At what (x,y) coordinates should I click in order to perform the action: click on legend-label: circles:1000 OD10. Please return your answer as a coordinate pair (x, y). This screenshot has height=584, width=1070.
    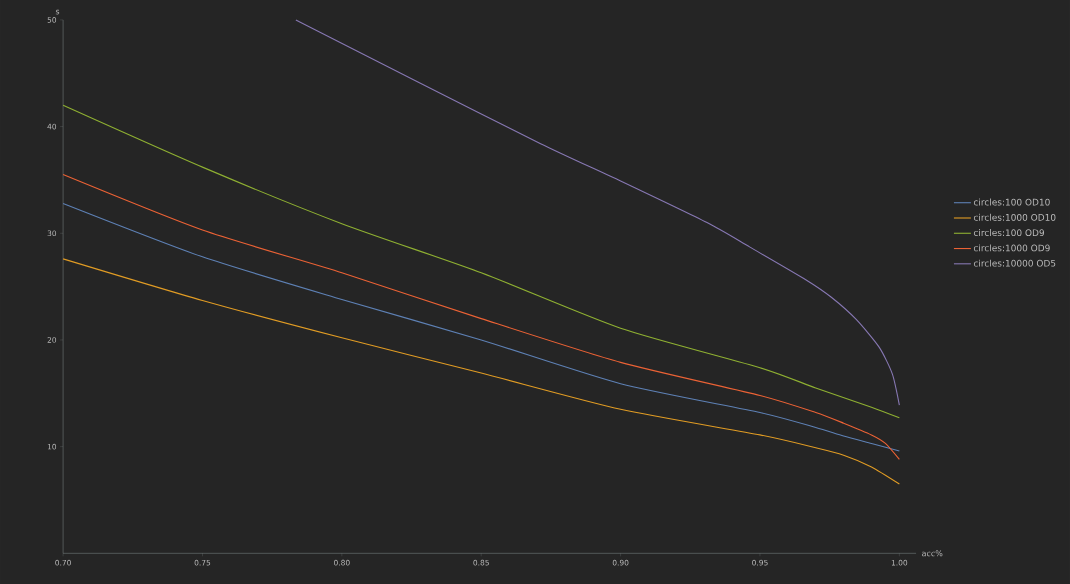
    Looking at the image, I should click on (1014, 217).